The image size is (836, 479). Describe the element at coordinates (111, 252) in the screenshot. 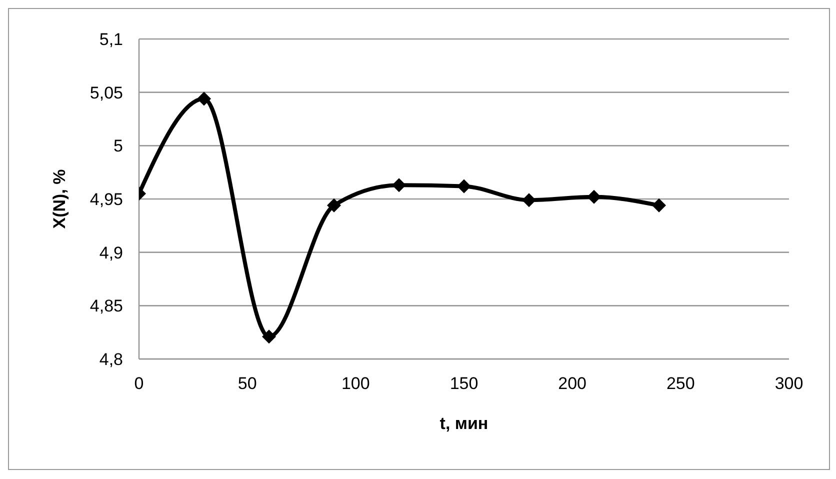

I see `y-tick-label: 4,9` at that location.